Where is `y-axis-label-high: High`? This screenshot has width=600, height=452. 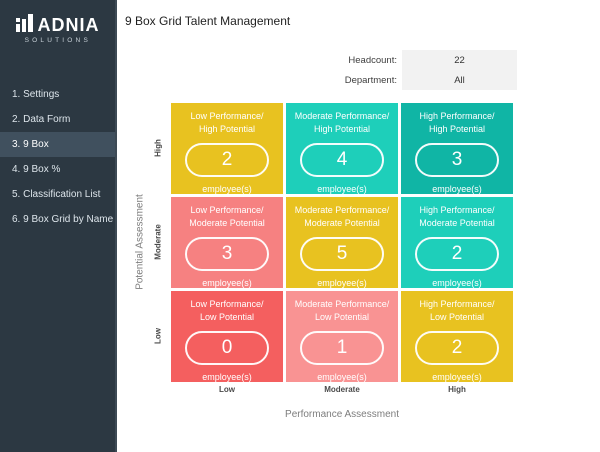 y-axis-label-high: High is located at coordinates (158, 148).